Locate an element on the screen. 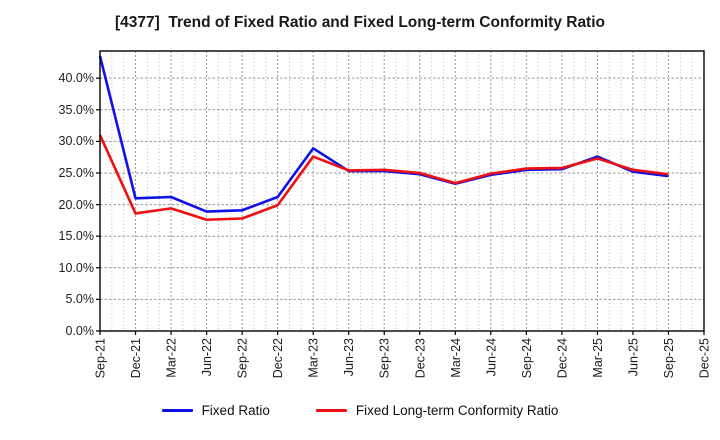  y-axis-label: 0.0% is located at coordinates (80, 331).